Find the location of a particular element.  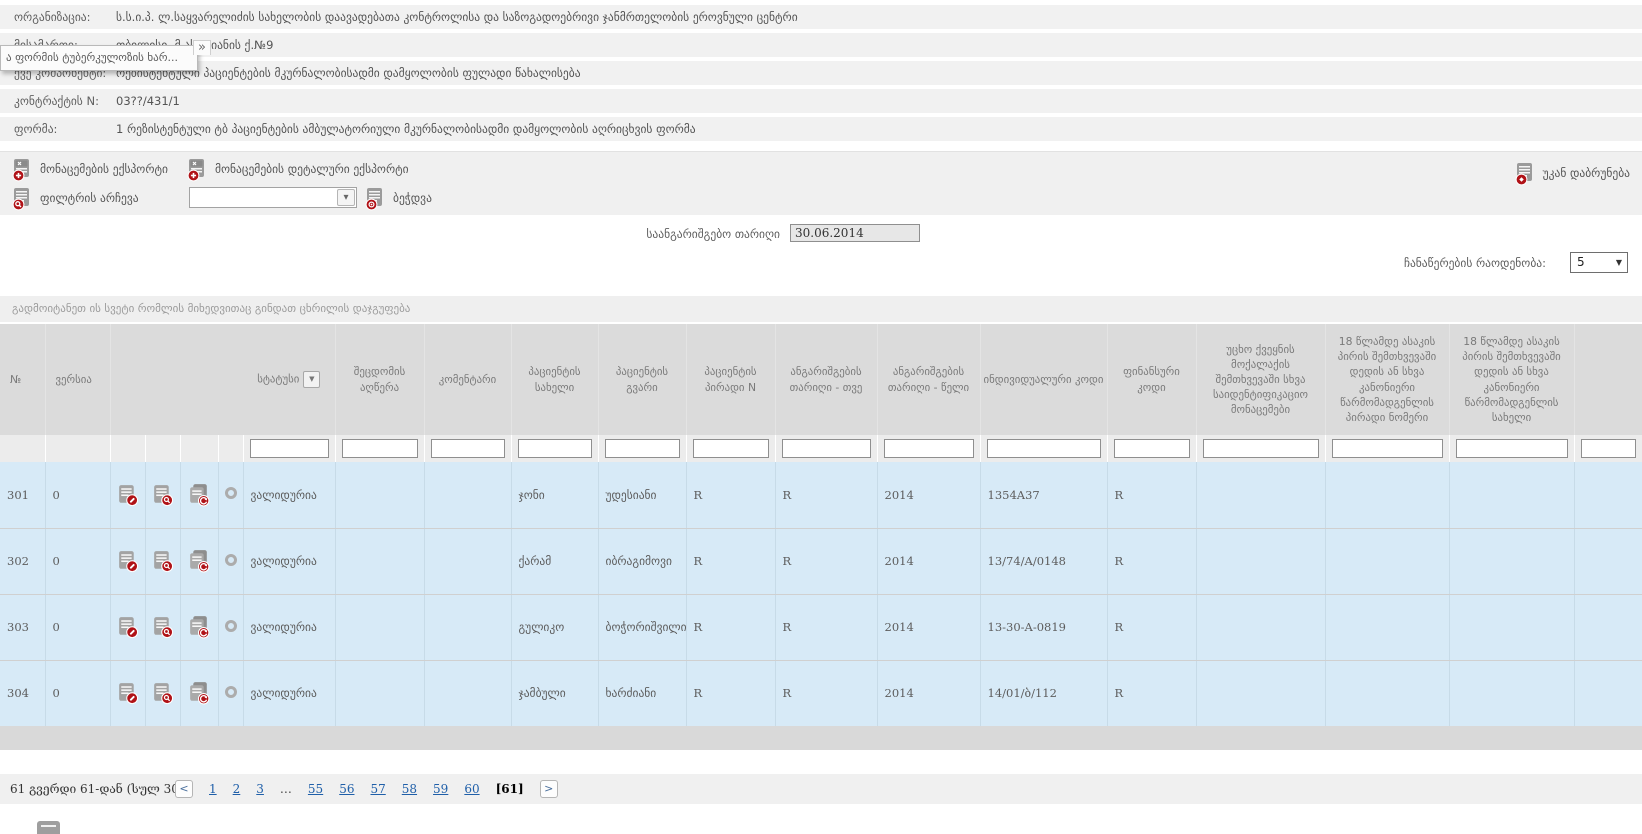

status-filter-dropdown-icon: ▼ is located at coordinates (312, 379).